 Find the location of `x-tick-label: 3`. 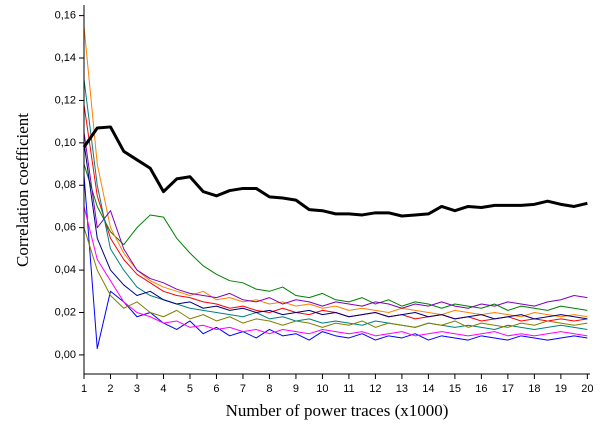

x-tick-label: 3 is located at coordinates (137, 389).